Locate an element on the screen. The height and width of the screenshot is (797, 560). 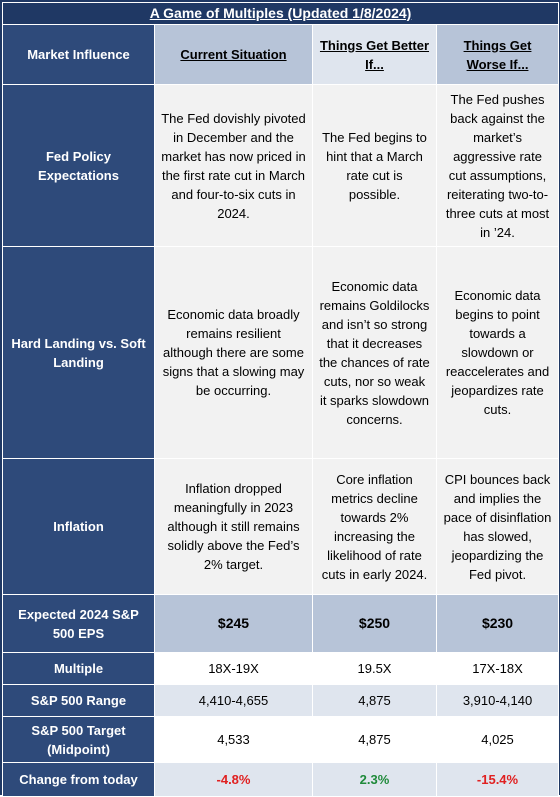
cell-multiple-current: 18X-19X is located at coordinates (233, 668).